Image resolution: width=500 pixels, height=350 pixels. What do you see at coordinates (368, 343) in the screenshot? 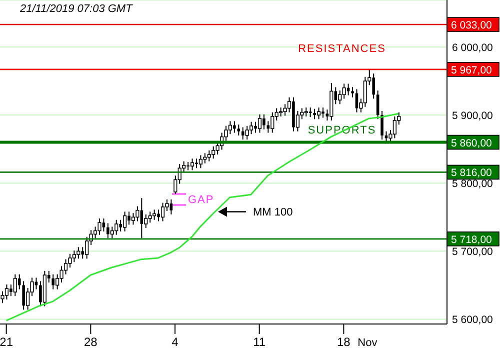
I see `text: Nov` at bounding box center [368, 343].